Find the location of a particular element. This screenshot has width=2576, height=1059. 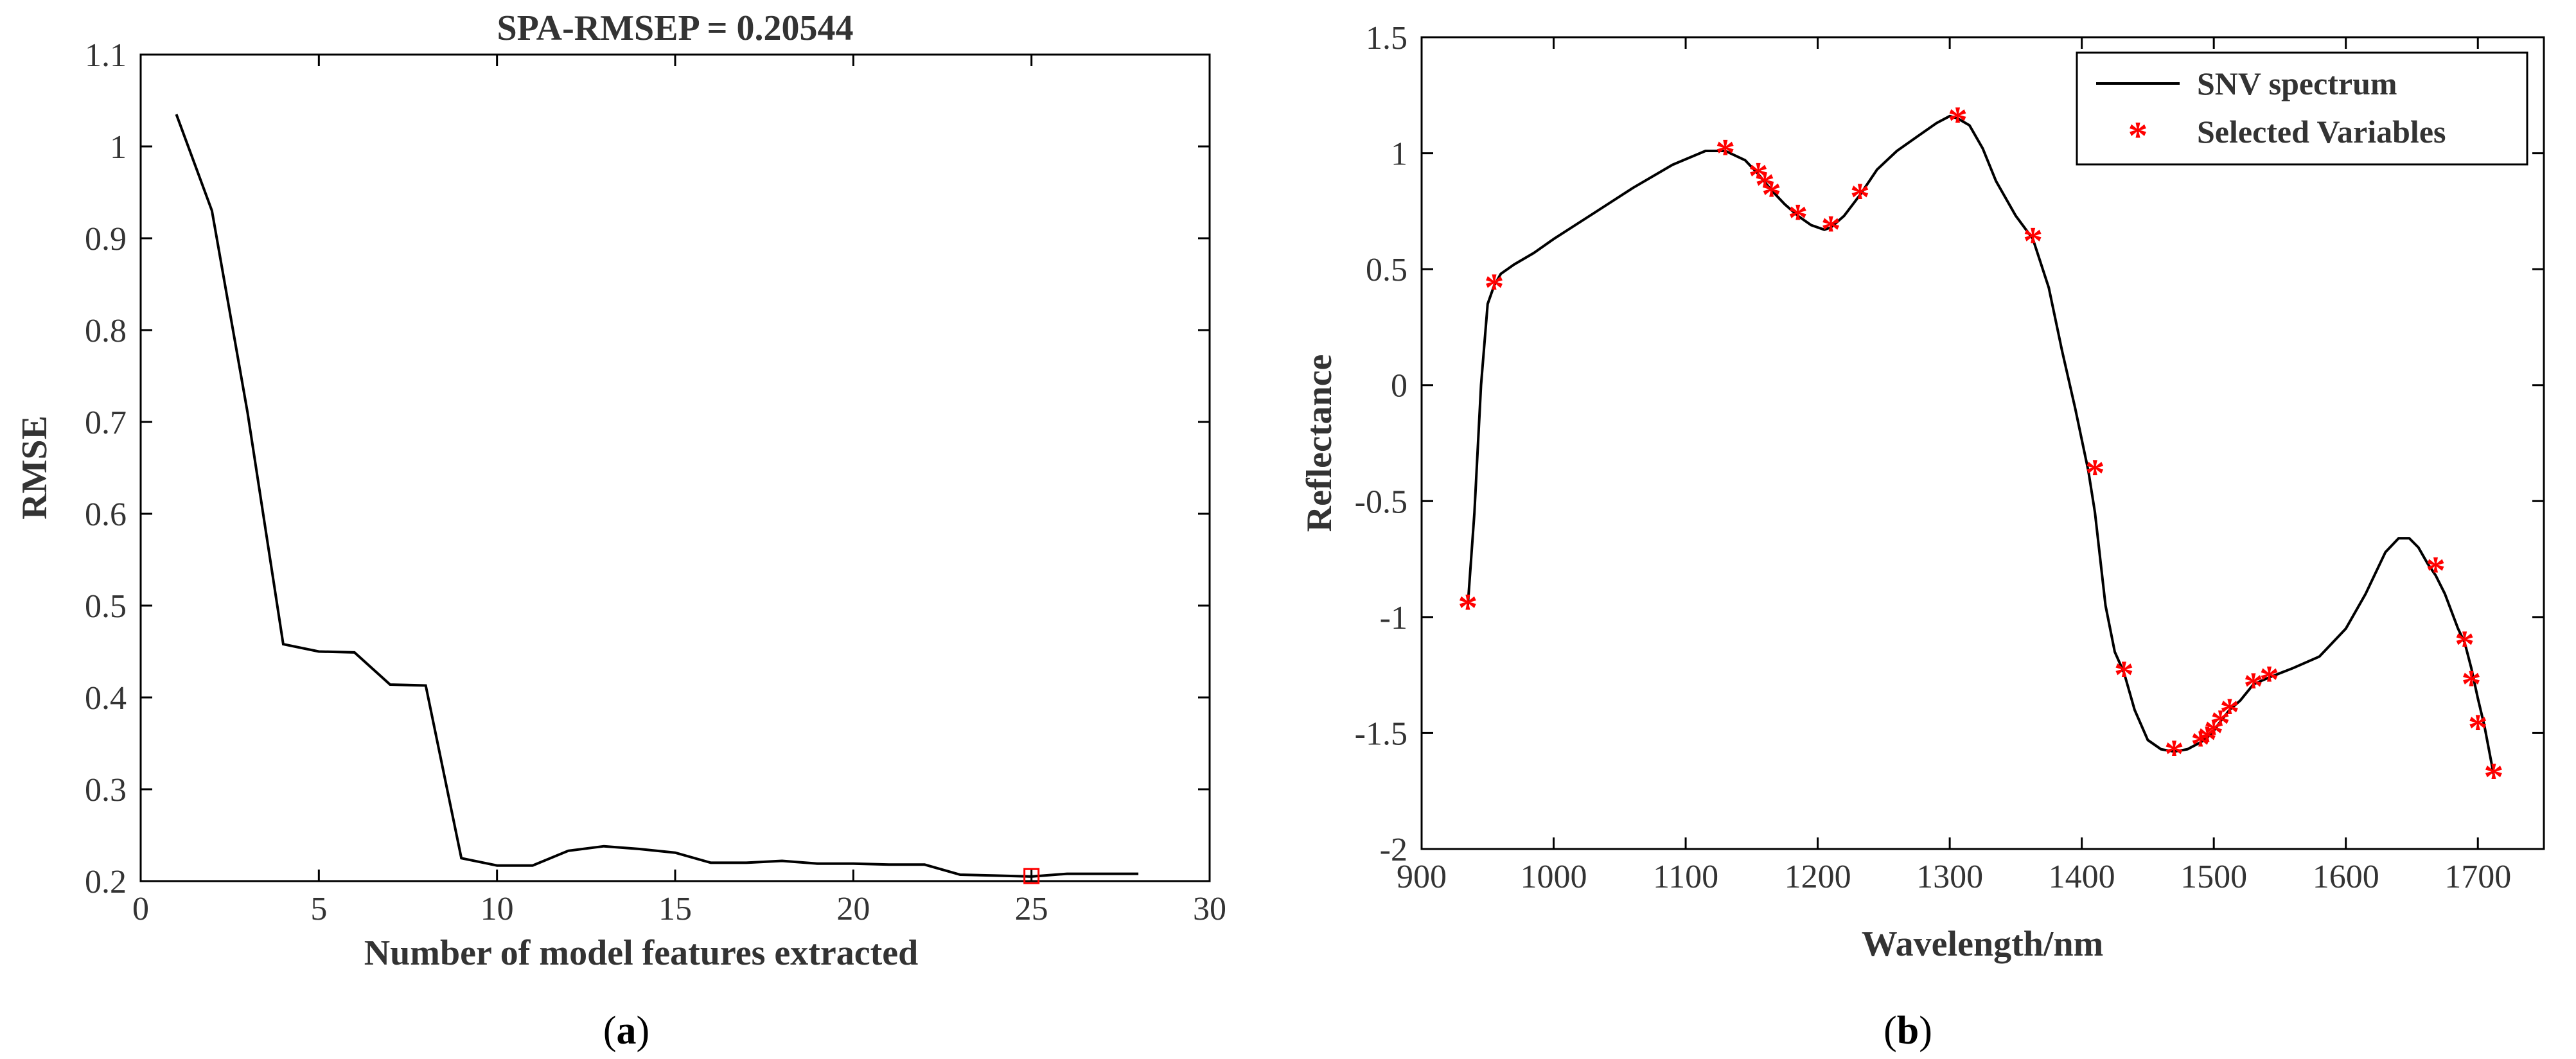

x-tick-label: 25 is located at coordinates (1031, 909).